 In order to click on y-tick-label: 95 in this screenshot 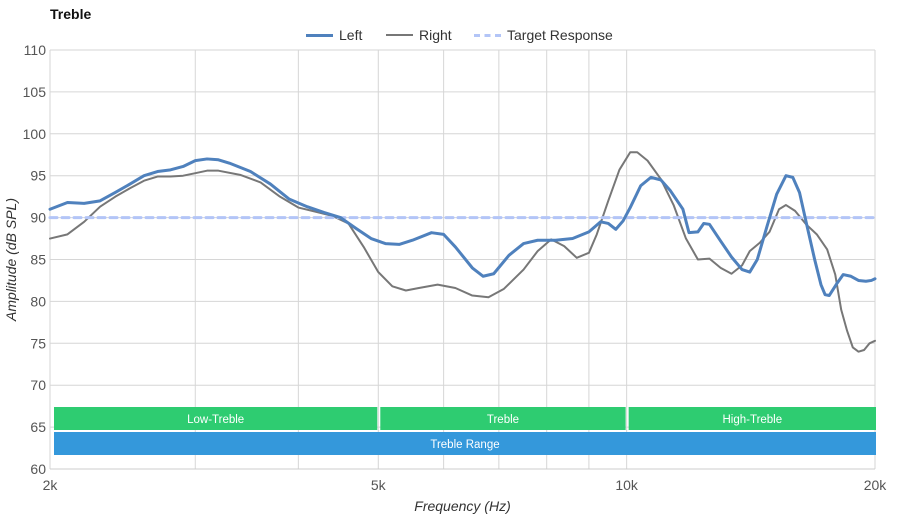, I will do `click(38, 176)`.